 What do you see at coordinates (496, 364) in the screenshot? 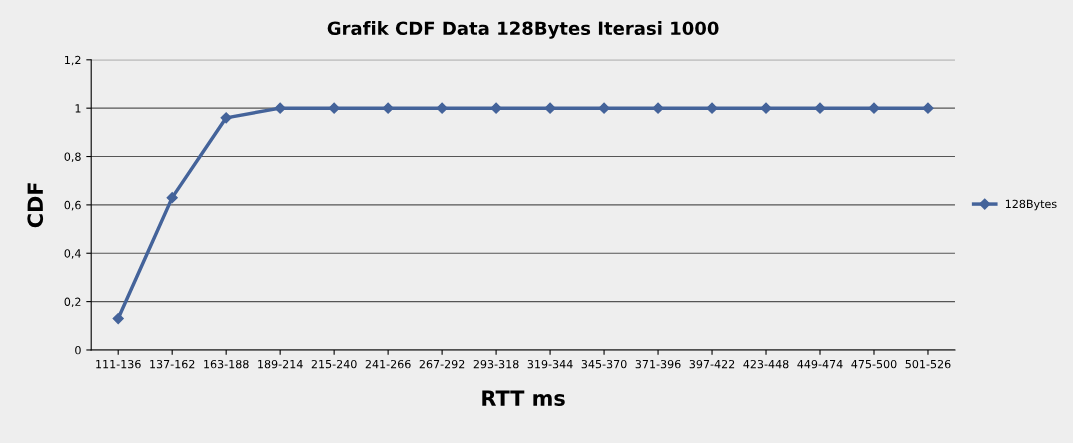
I see `x-tick-label: 293-318` at bounding box center [496, 364].